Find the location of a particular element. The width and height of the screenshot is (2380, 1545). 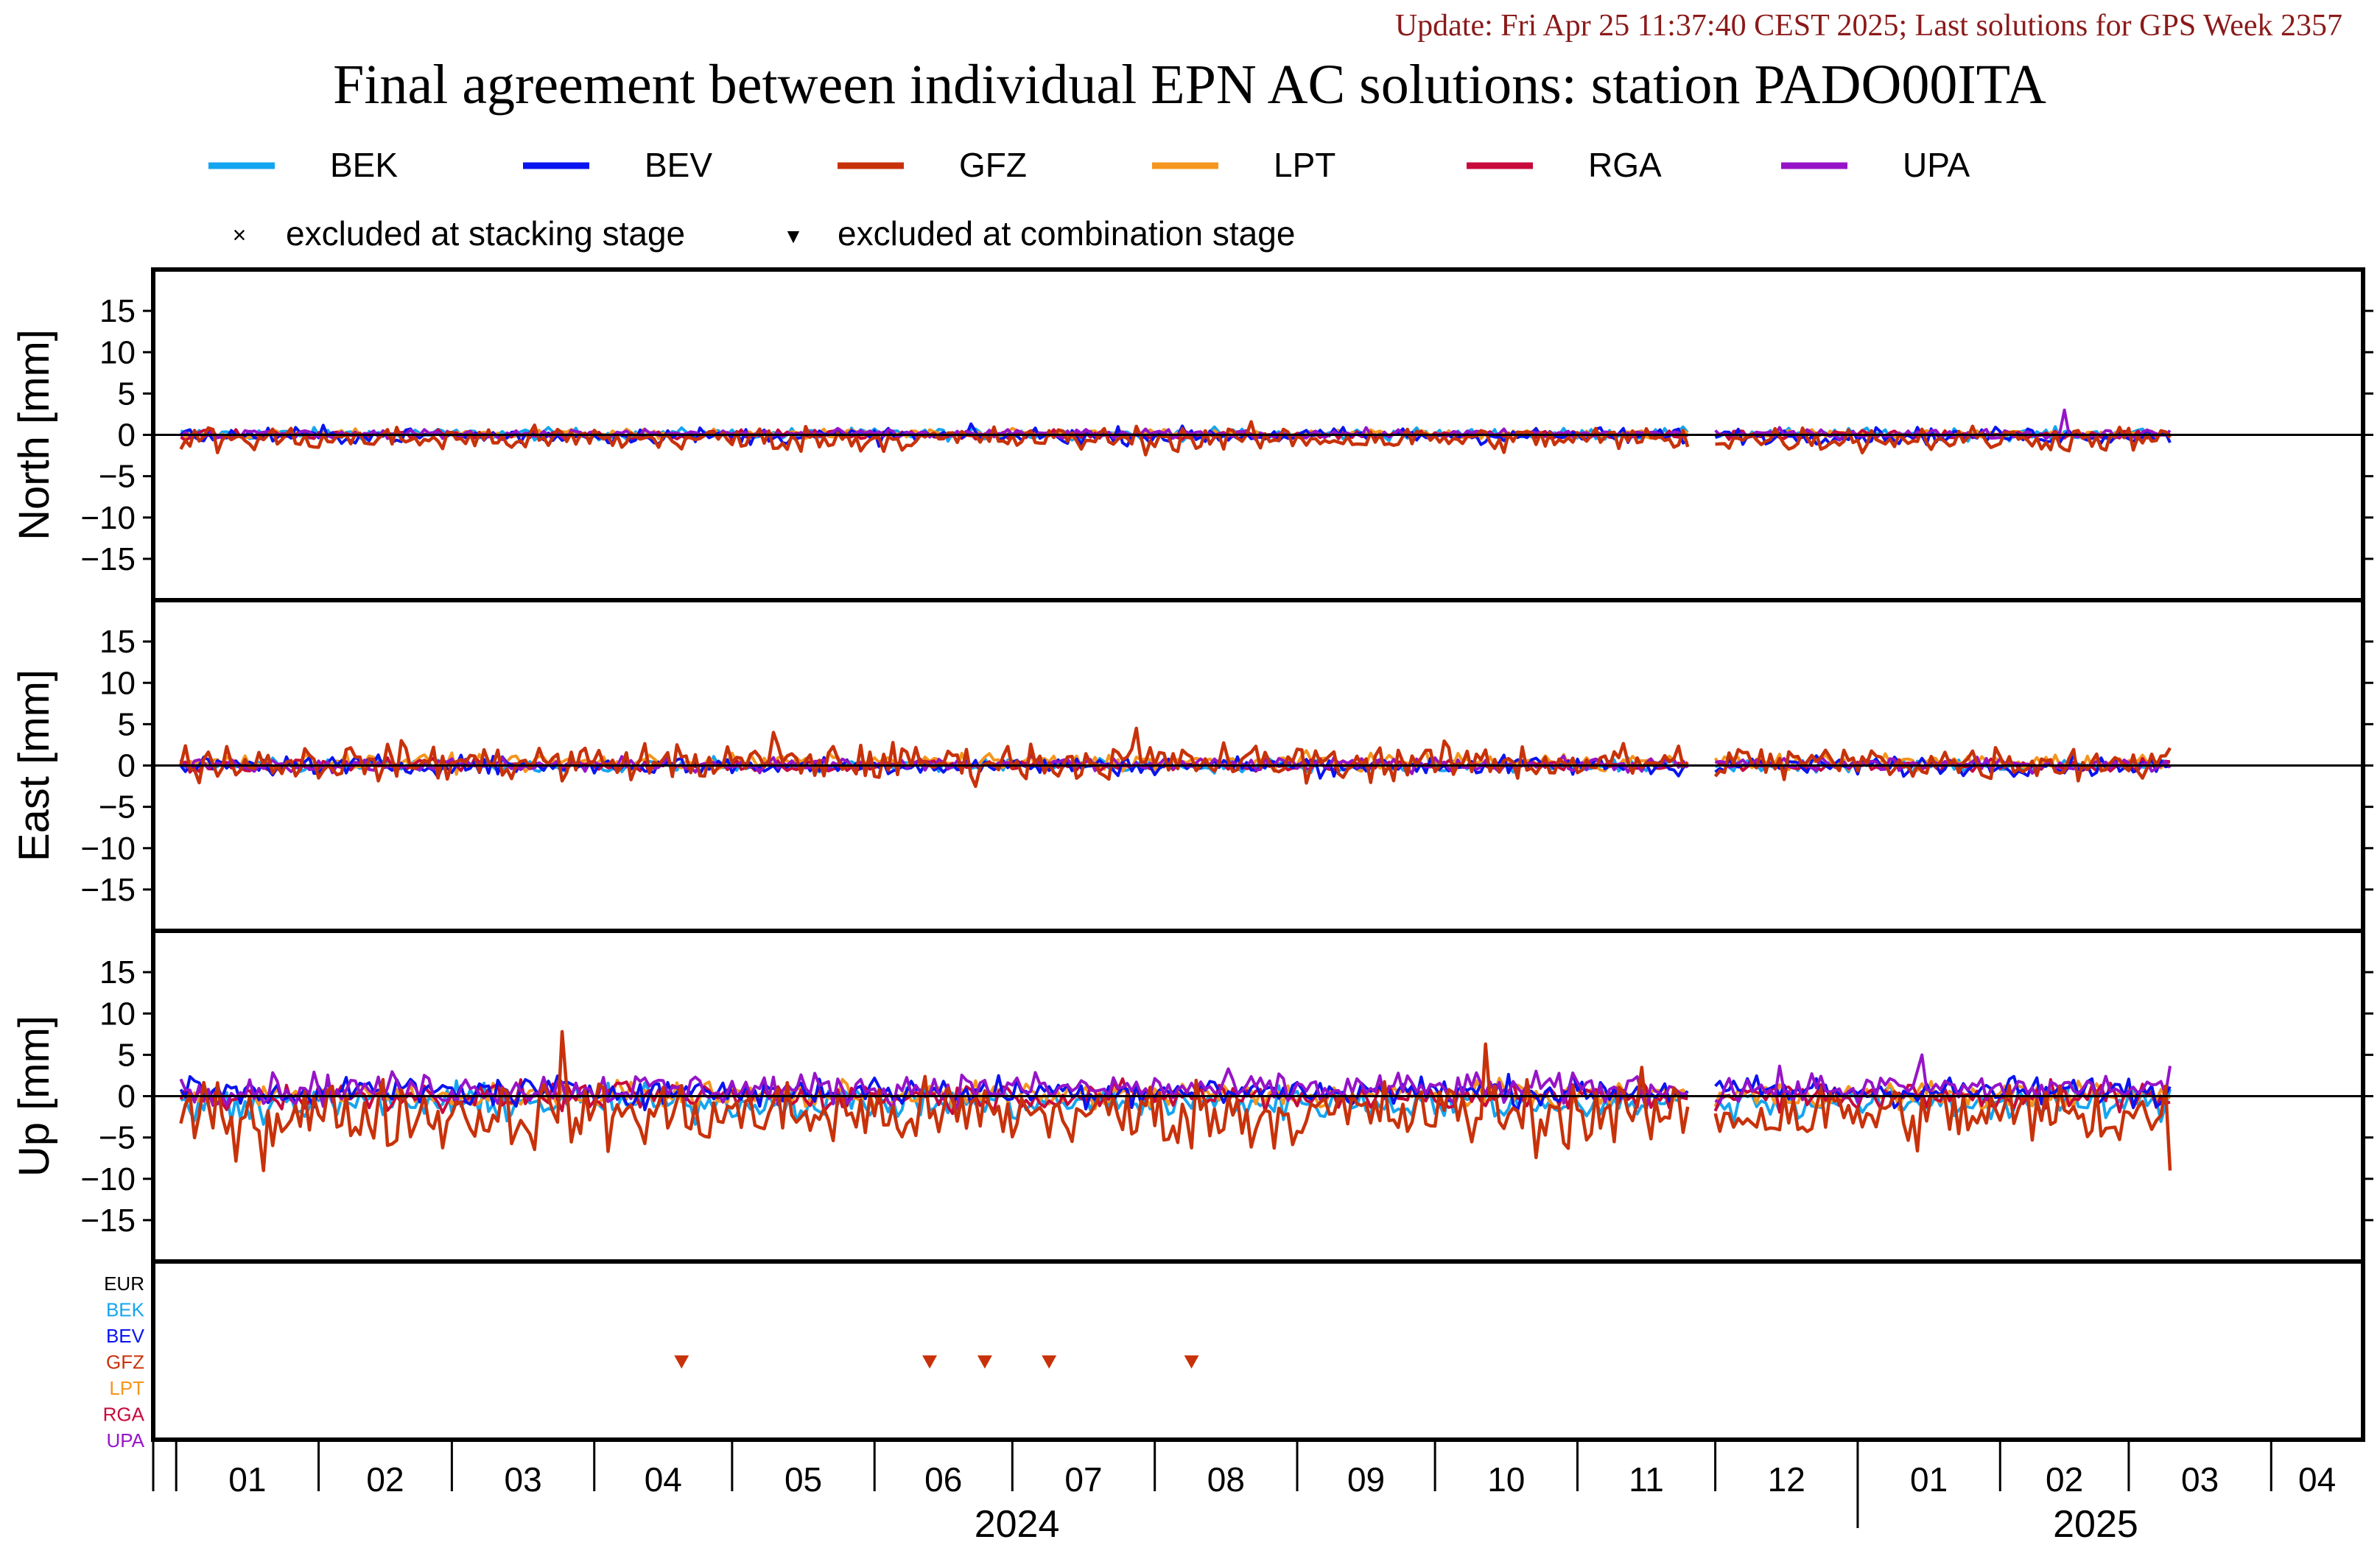

stacking-marker-label: excluded at stacking stage is located at coordinates (485, 234).